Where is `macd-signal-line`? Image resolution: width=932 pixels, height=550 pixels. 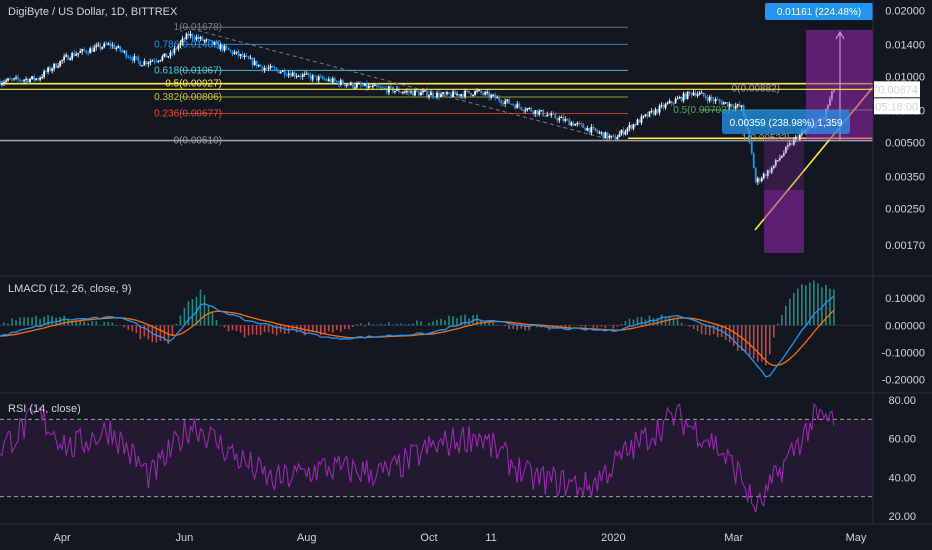 macd-signal-line is located at coordinates (417, 338).